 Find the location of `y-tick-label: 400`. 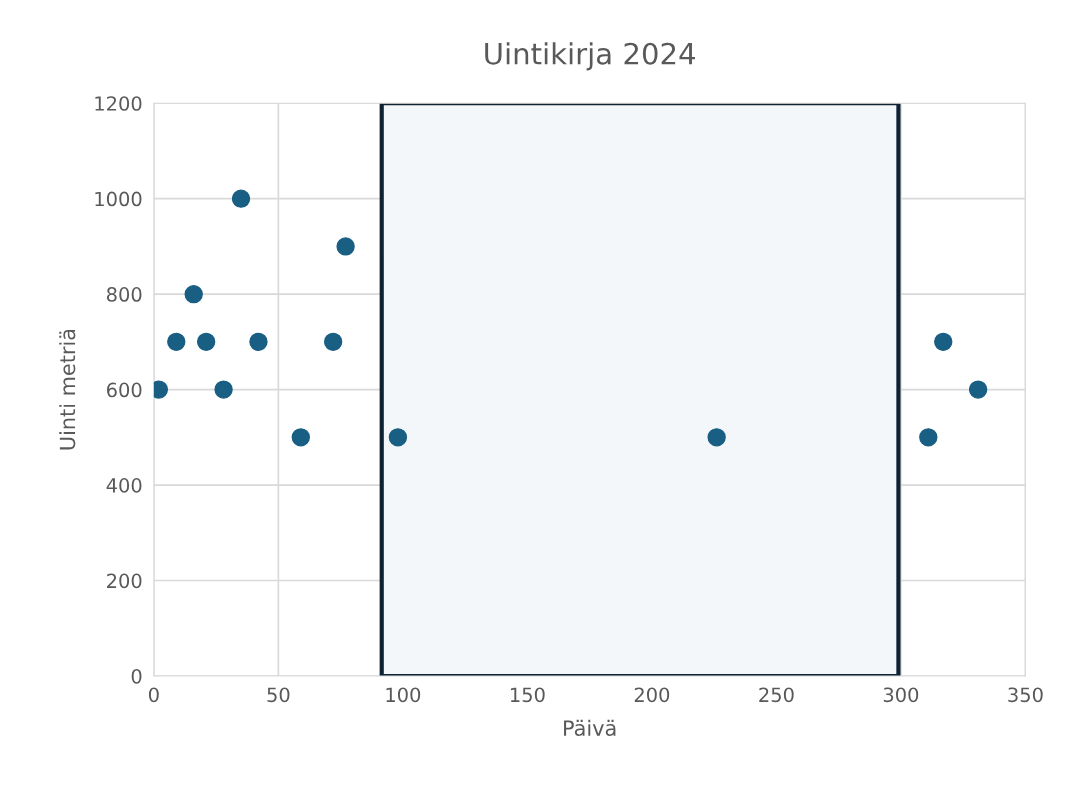

y-tick-label: 400 is located at coordinates (124, 485).